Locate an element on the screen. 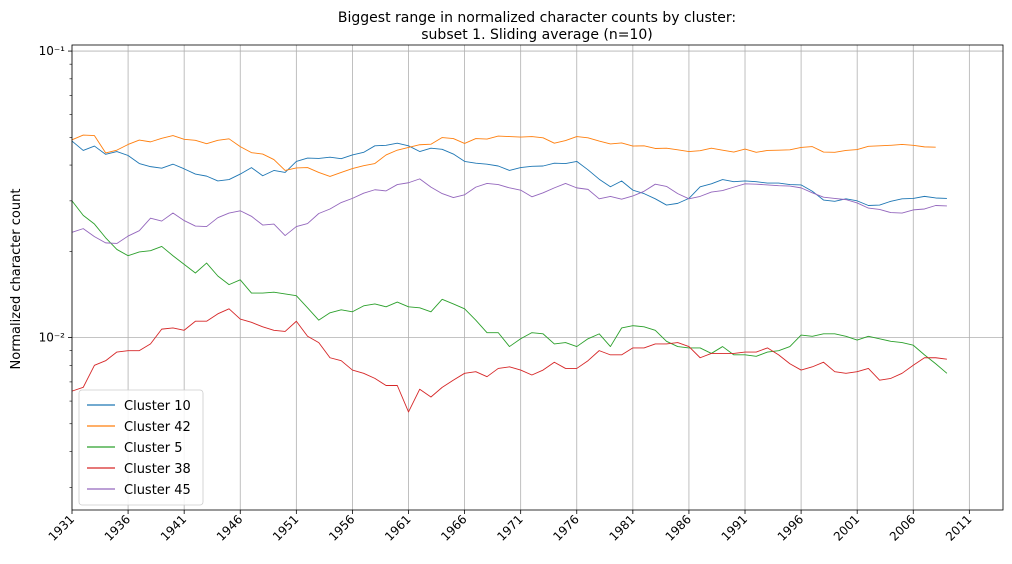 This screenshot has height=564, width=1012. legend-label: Cluster 45 is located at coordinates (157, 490).